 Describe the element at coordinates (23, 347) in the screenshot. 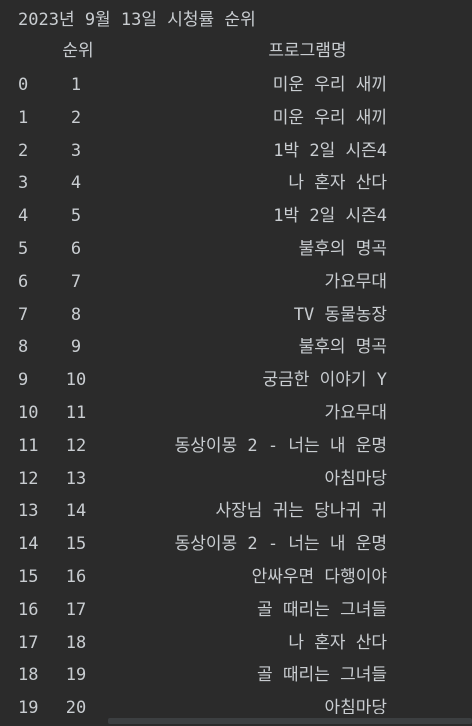

I see `row-index: 8` at that location.